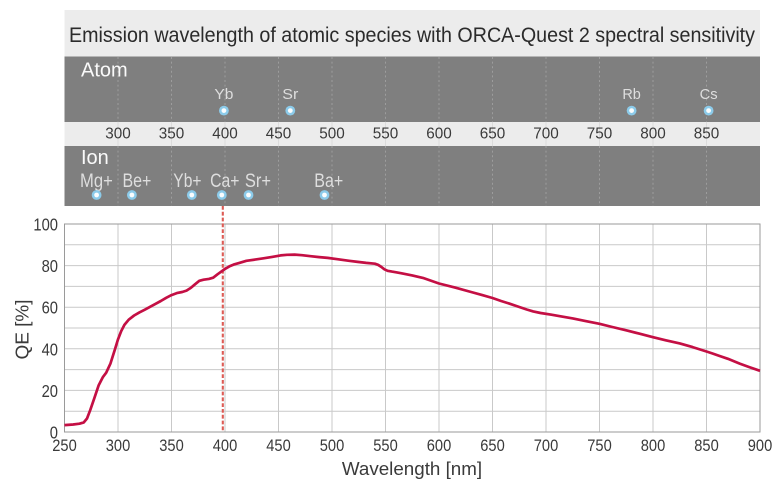 This screenshot has height=490, width=784. Describe the element at coordinates (760, 445) in the screenshot. I see `svg-text: 900` at that location.